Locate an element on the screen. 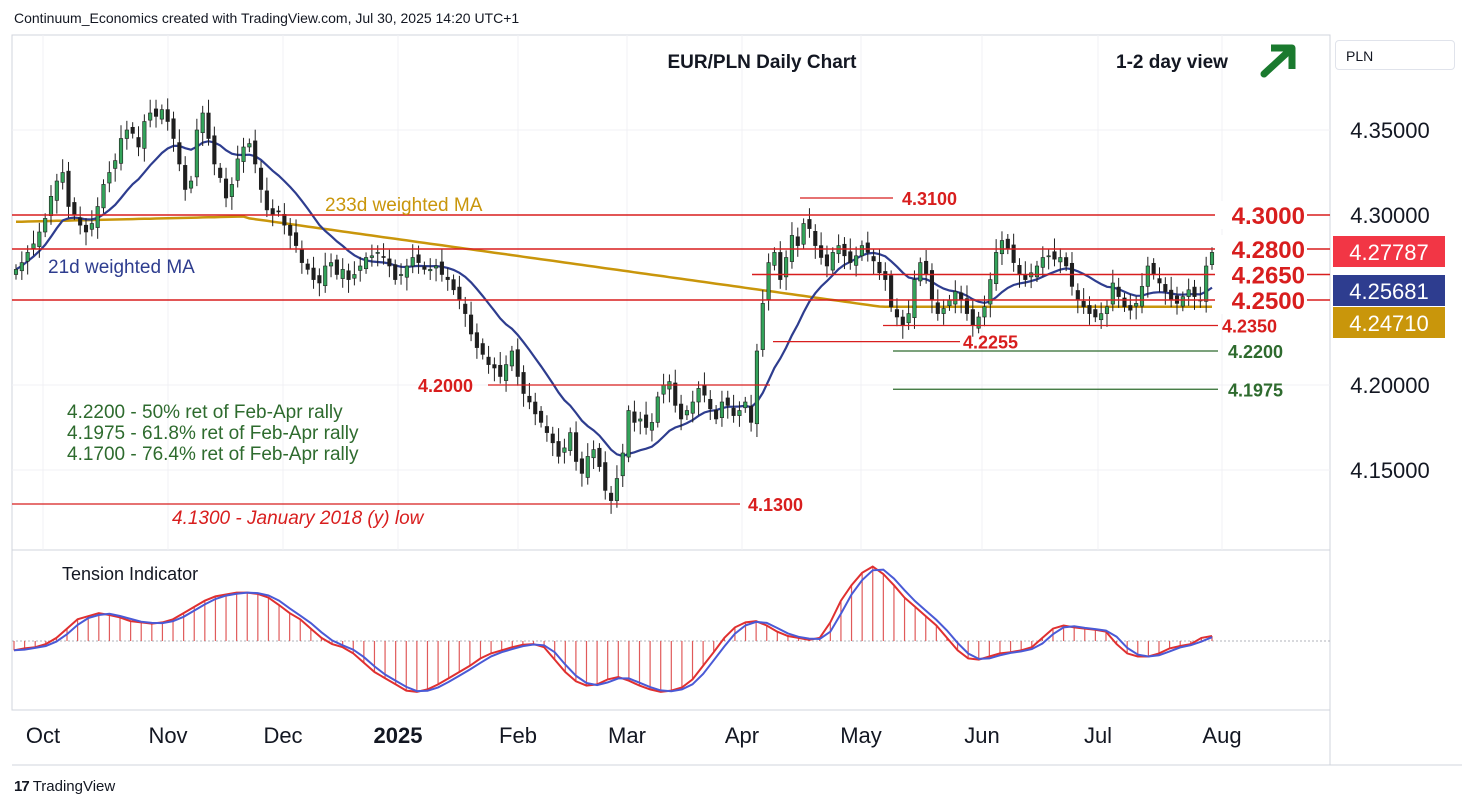  brand-label: TradingView is located at coordinates (74, 786).